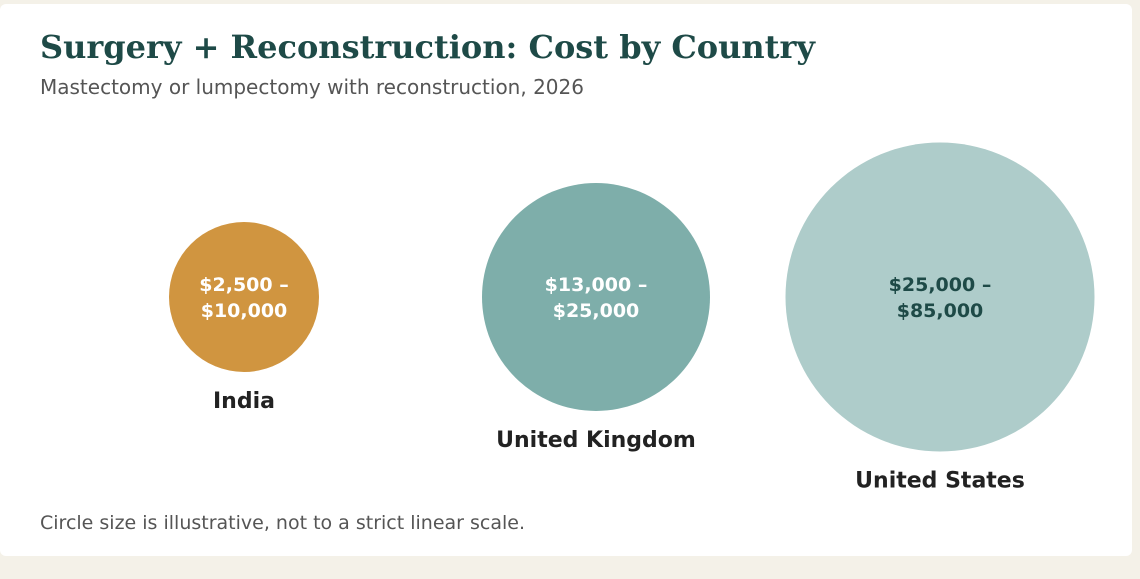  Describe the element at coordinates (940, 297) in the screenshot. I see `bubble-united-states` at that location.